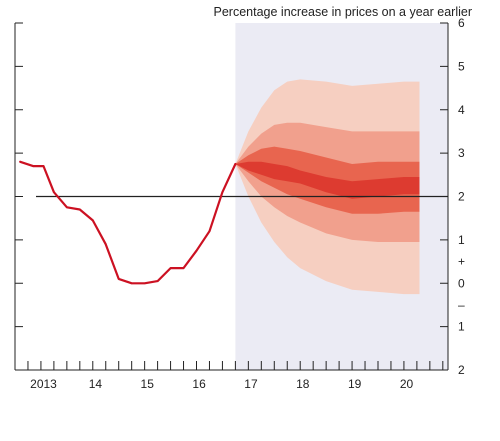  What do you see at coordinates (461, 305) in the screenshot?
I see `y-sign-label: –` at bounding box center [461, 305].